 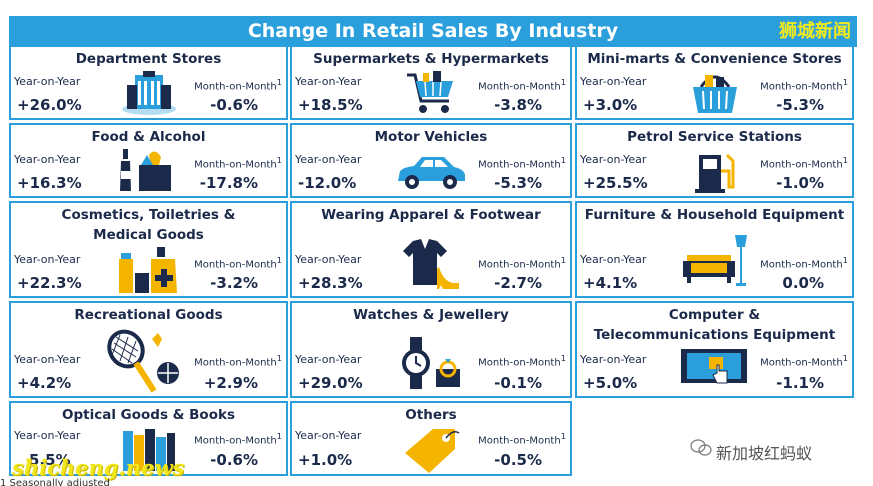 I want to click on card-title: Cosmetics, Toiletries & Medical Goods, so click(x=148, y=225).